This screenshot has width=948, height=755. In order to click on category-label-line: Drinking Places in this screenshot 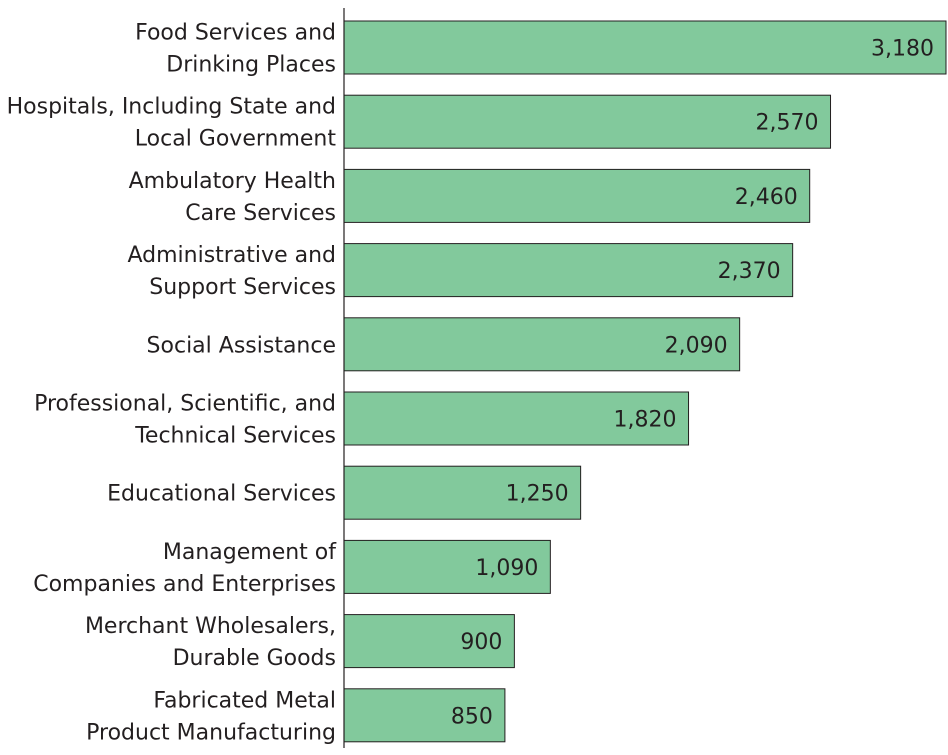, I will do `click(251, 65)`.